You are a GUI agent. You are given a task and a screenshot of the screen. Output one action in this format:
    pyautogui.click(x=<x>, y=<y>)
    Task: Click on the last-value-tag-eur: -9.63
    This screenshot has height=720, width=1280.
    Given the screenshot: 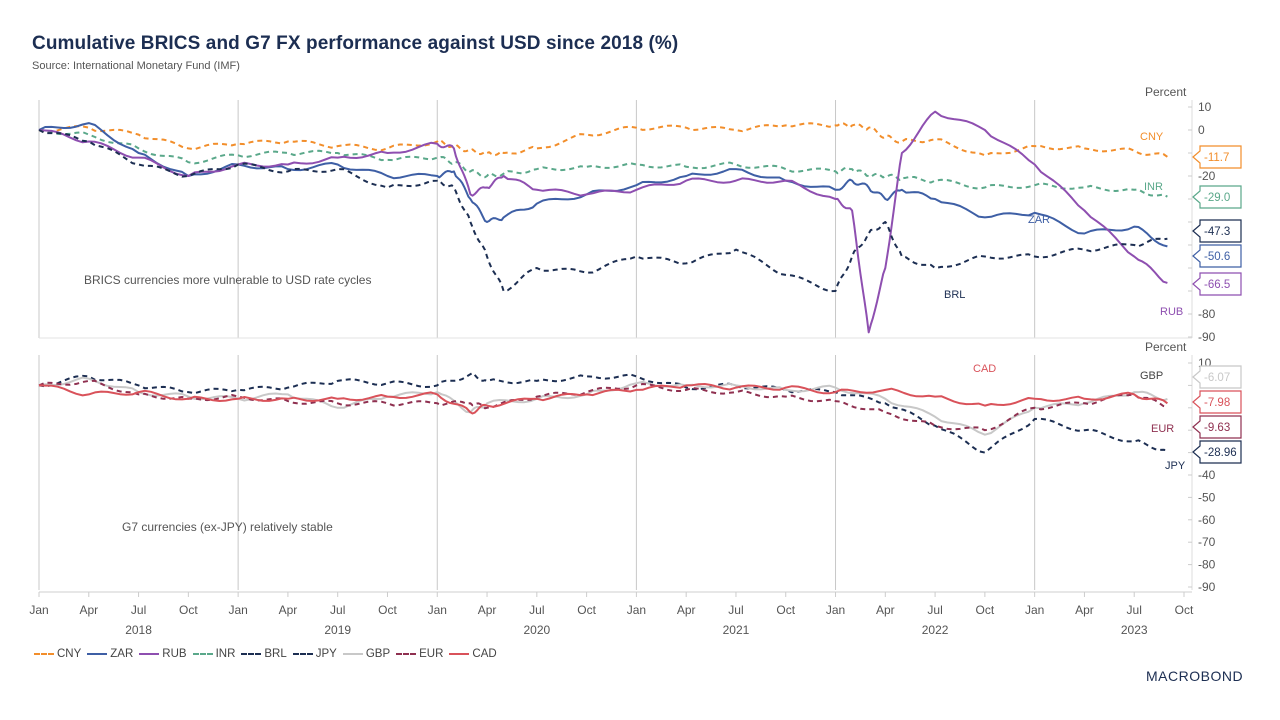 What is the action you would take?
    pyautogui.click(x=1217, y=427)
    